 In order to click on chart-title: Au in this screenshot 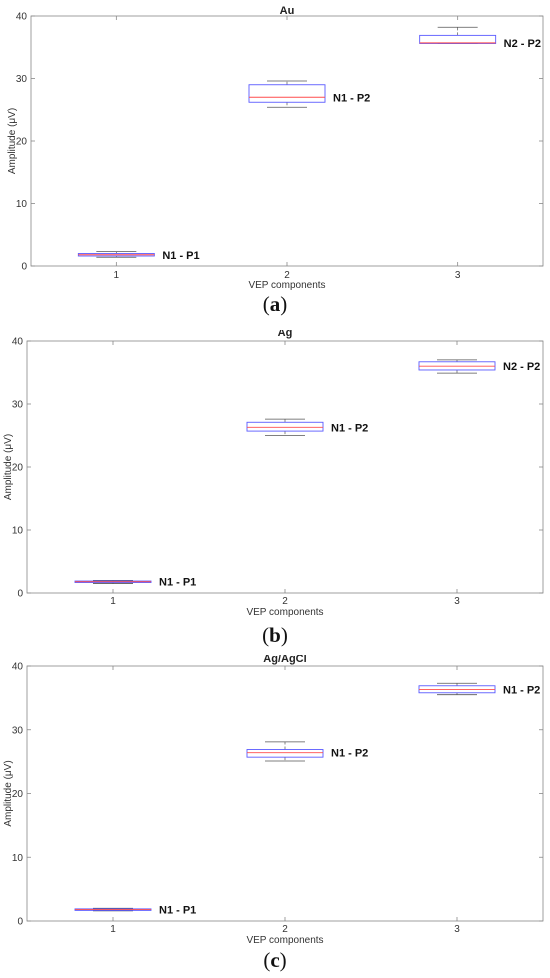, I will do `click(287, 11)`.